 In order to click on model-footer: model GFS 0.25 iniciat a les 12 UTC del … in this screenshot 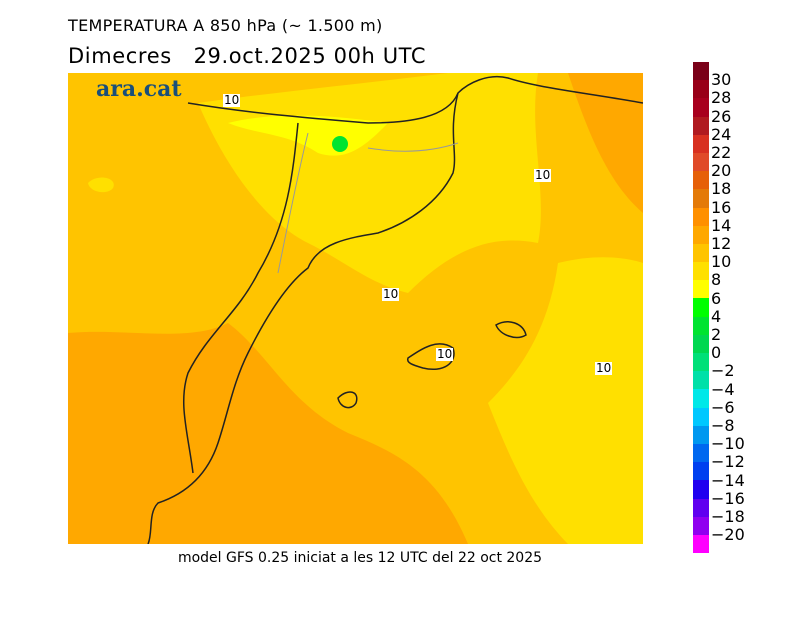, I will do `click(360, 558)`.